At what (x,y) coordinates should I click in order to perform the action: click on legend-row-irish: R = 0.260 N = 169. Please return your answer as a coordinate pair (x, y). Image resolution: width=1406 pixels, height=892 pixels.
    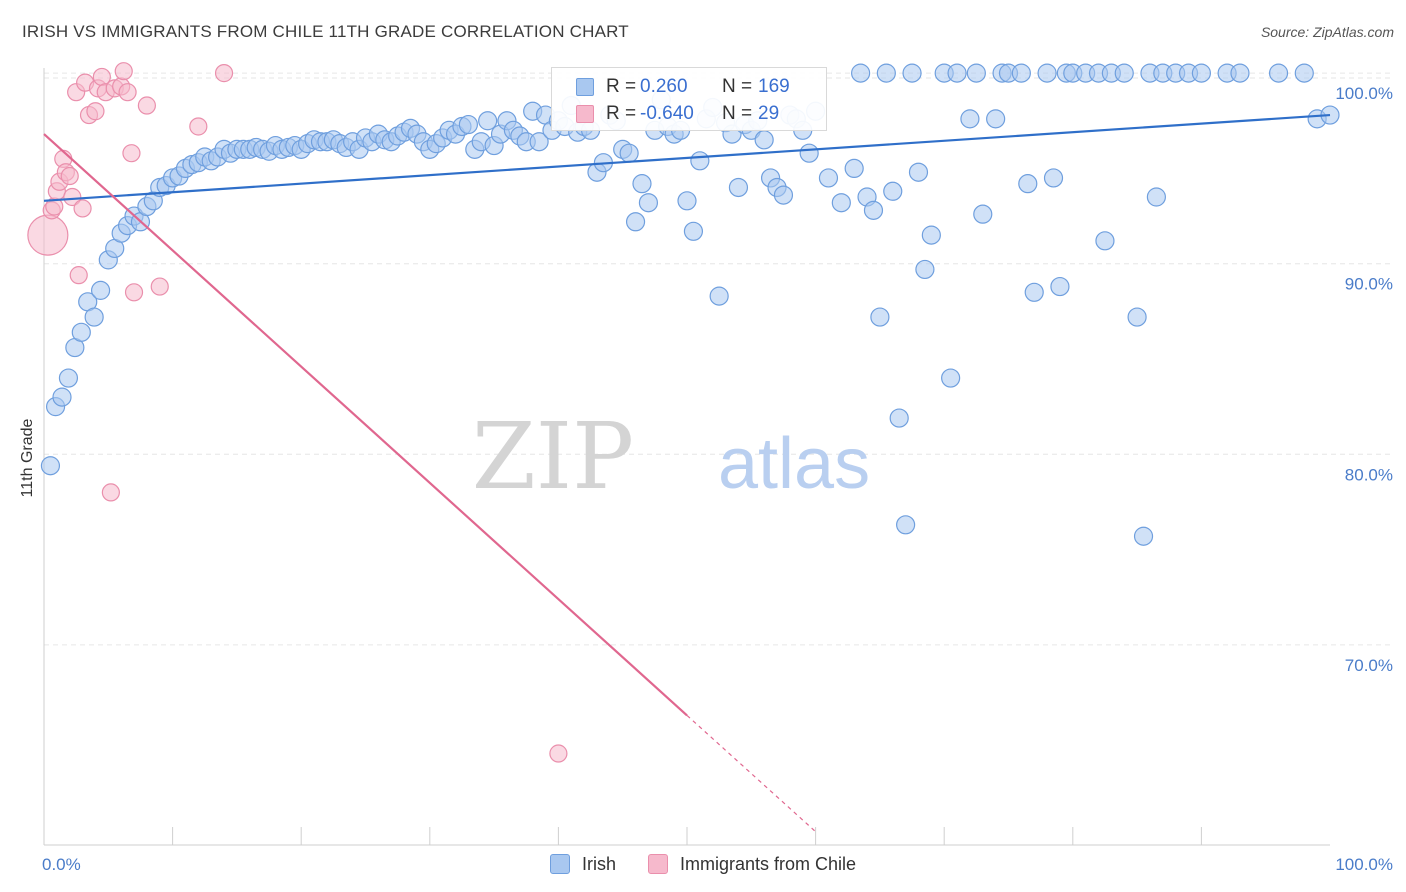
    Looking at the image, I should click on (683, 87).